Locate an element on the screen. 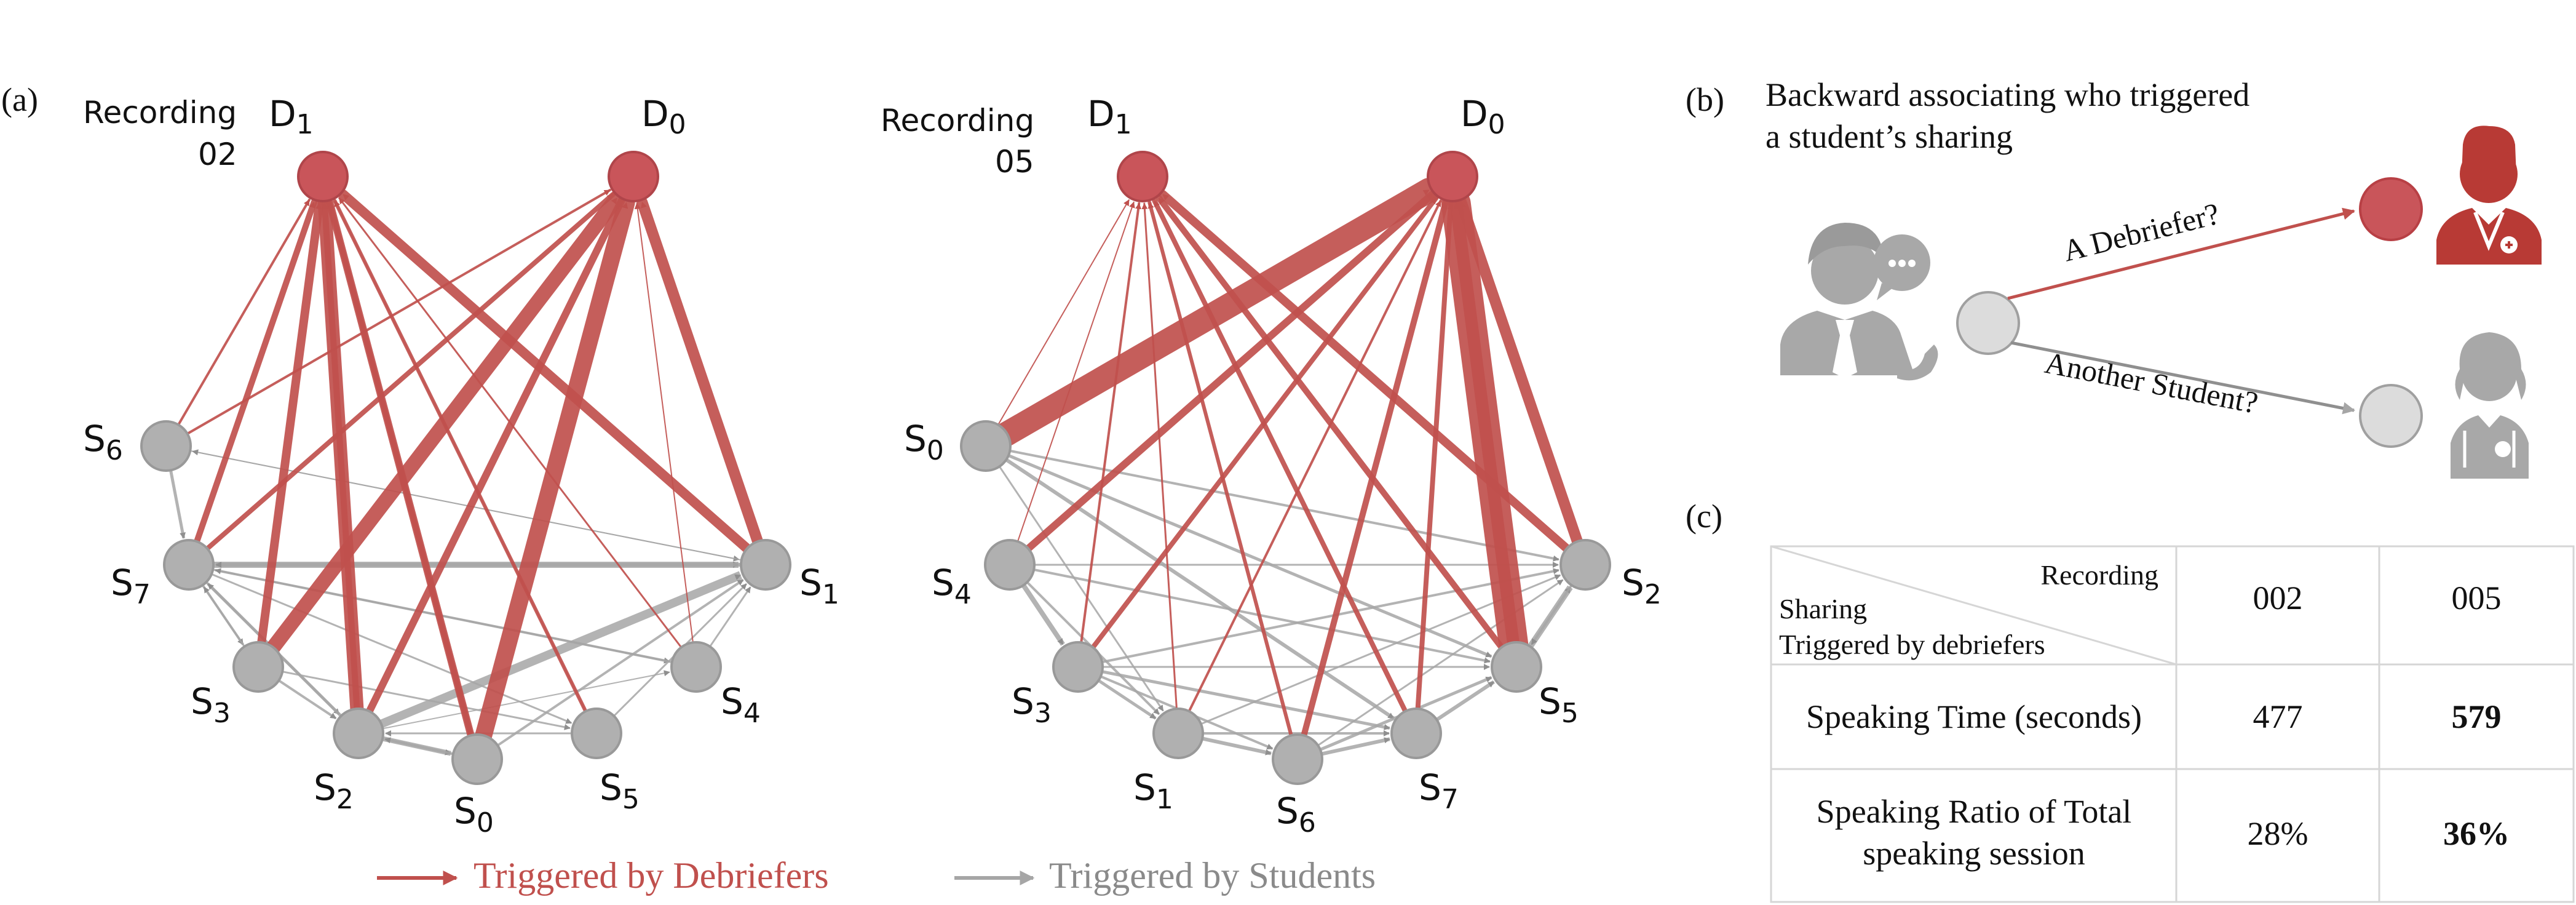 This screenshot has width=2576, height=905. arrow-to-student is located at coordinates (2182, 378).